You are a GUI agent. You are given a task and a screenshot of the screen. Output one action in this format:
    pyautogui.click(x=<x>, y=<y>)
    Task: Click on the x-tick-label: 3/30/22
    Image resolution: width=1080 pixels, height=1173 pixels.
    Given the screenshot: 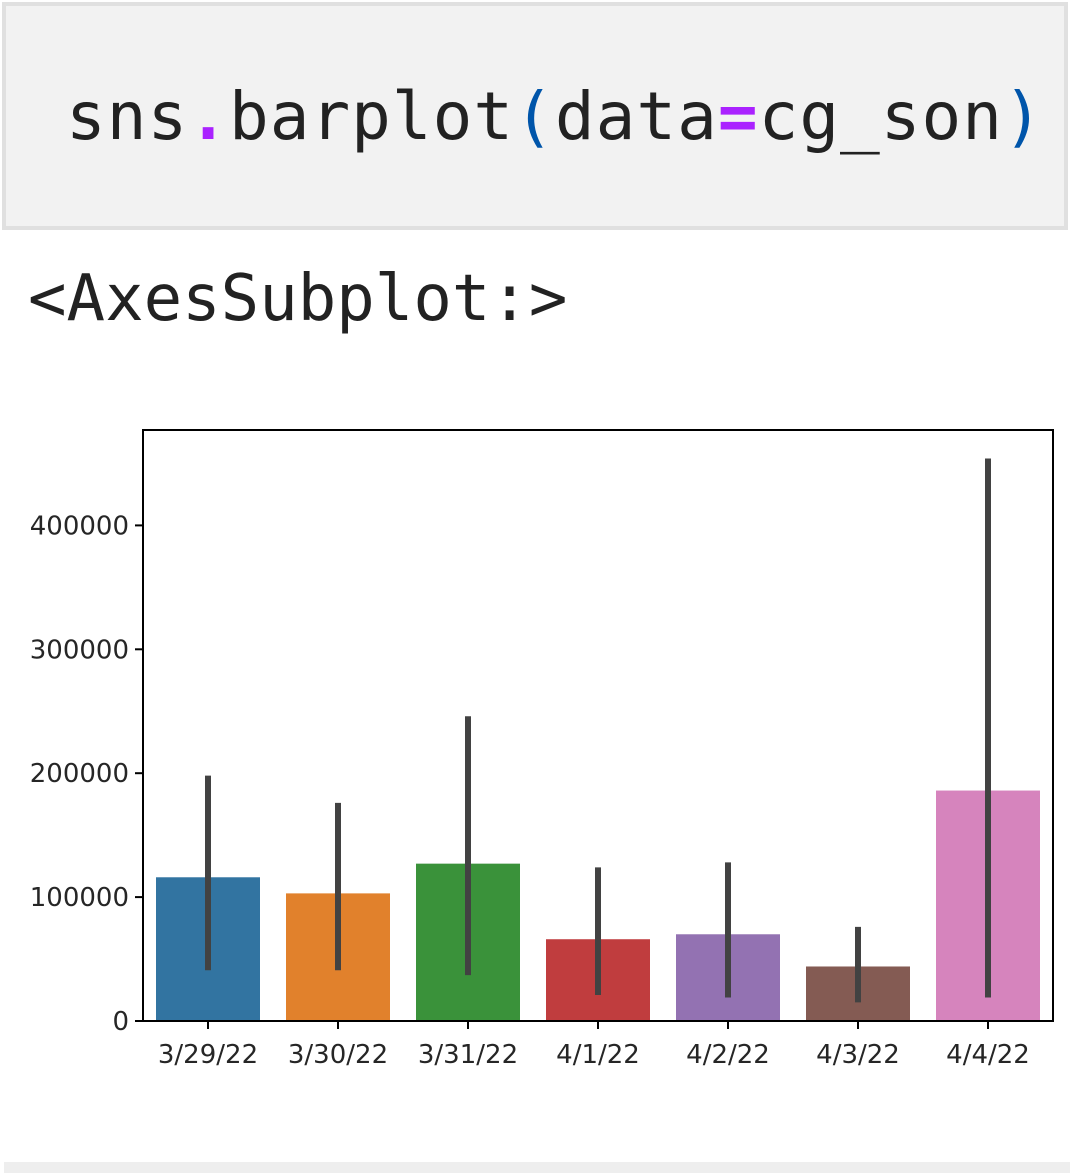 What is the action you would take?
    pyautogui.click(x=338, y=1055)
    